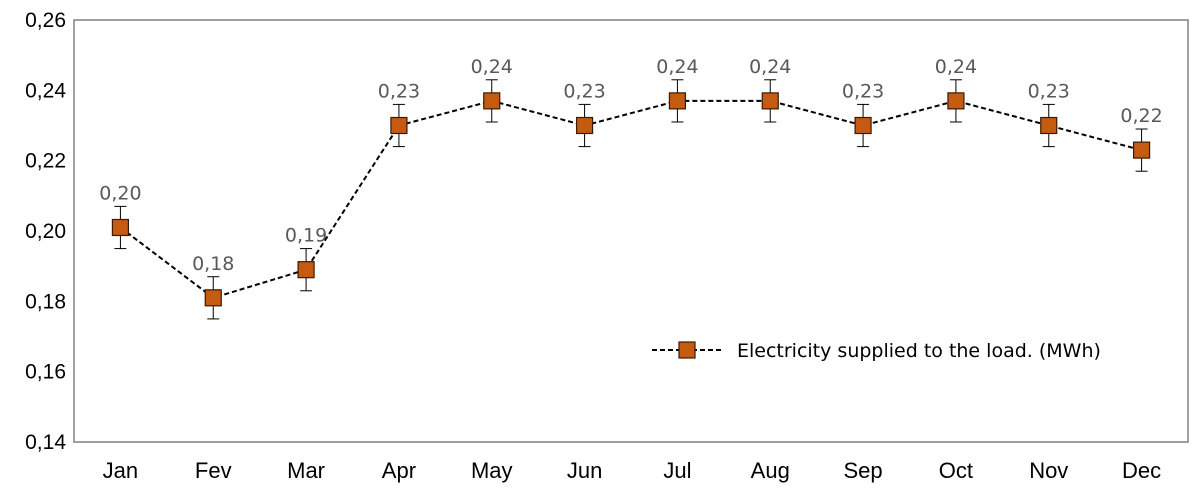  I want to click on x-tick-label: Fev, so click(213, 470).